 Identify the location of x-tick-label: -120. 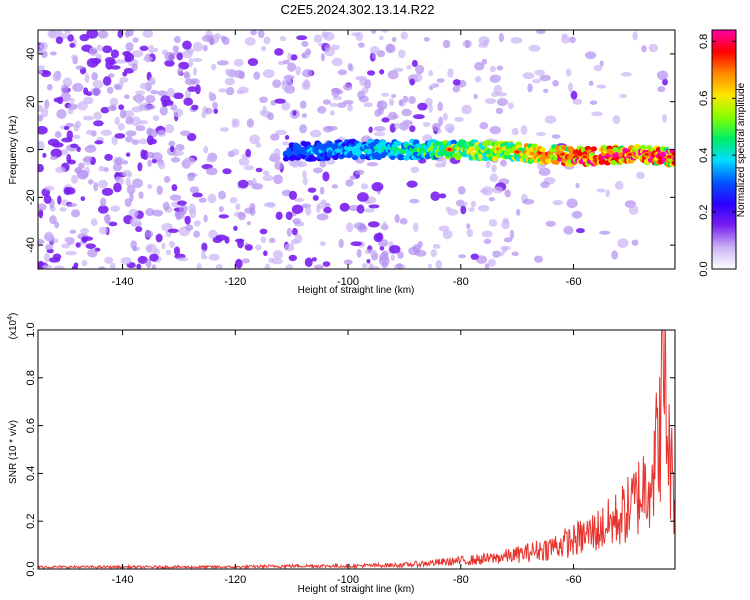
(235, 282).